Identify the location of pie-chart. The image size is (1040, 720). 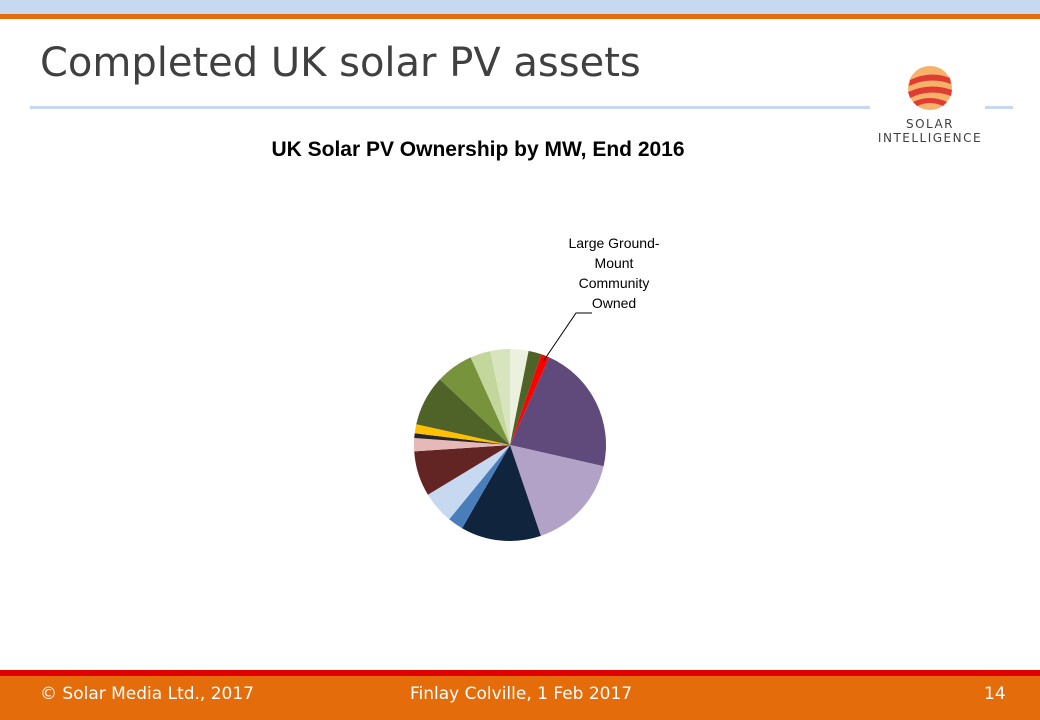
(510, 426).